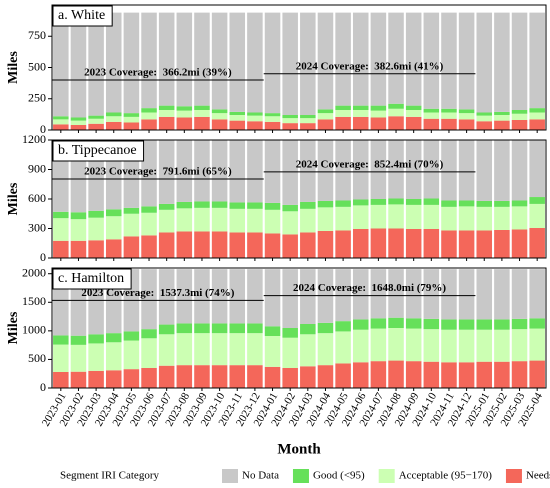 The width and height of the screenshot is (550, 488). Describe the element at coordinates (370, 164) in the screenshot. I see `coverage-label: 2024 Coverage: 852.4mi (70%)` at that location.